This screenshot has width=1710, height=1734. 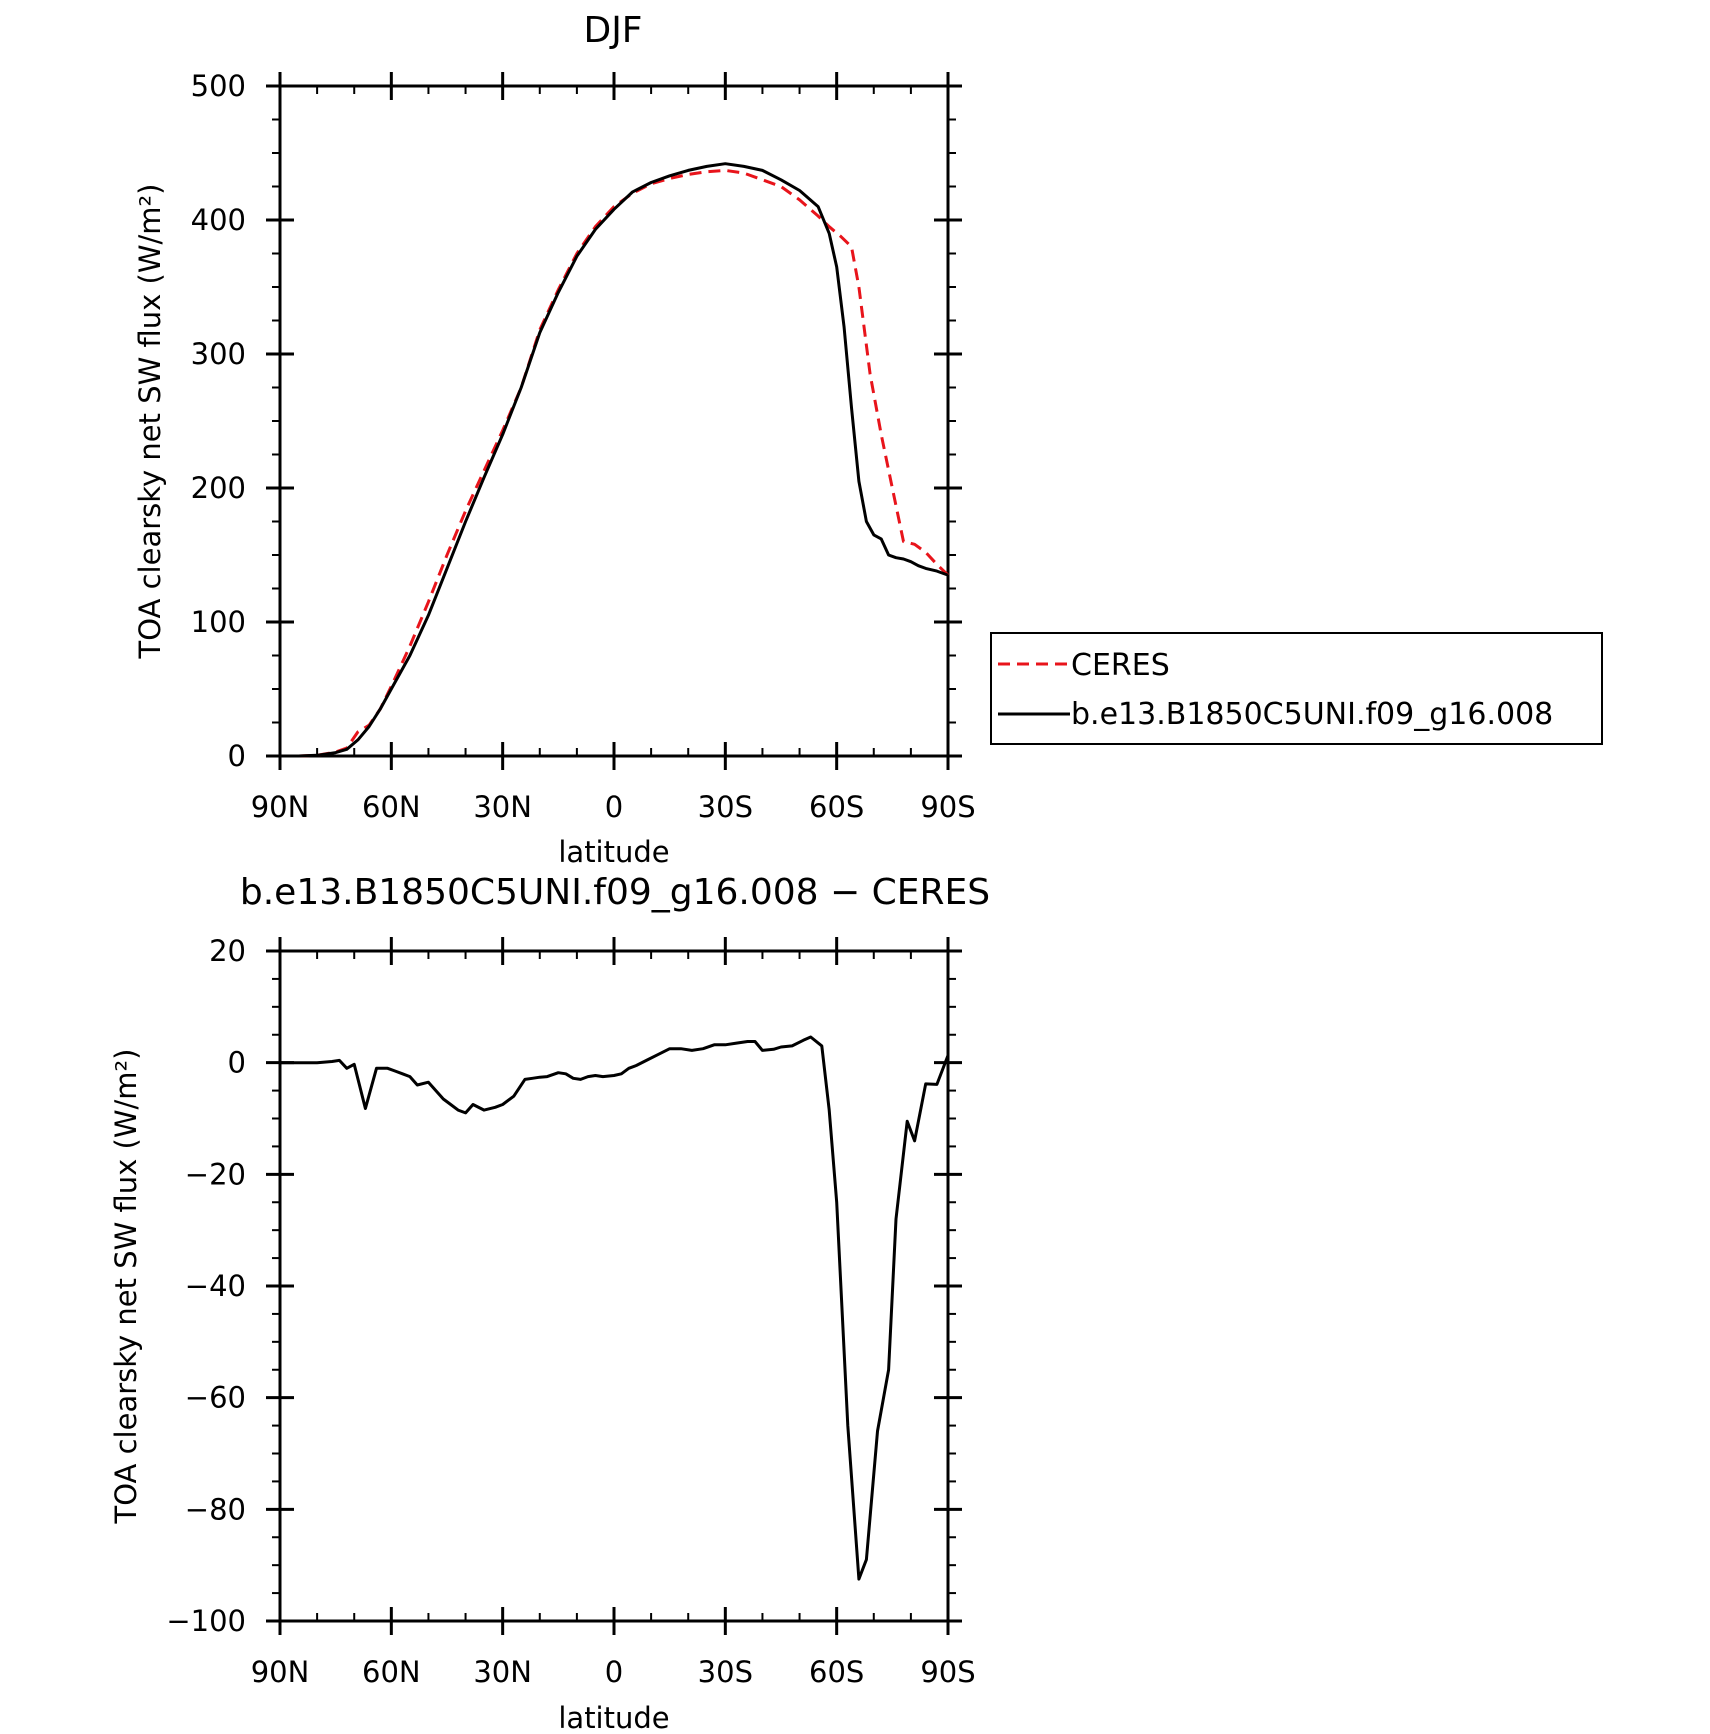 I want to click on y-tick-label: 20, so click(x=227, y=951).